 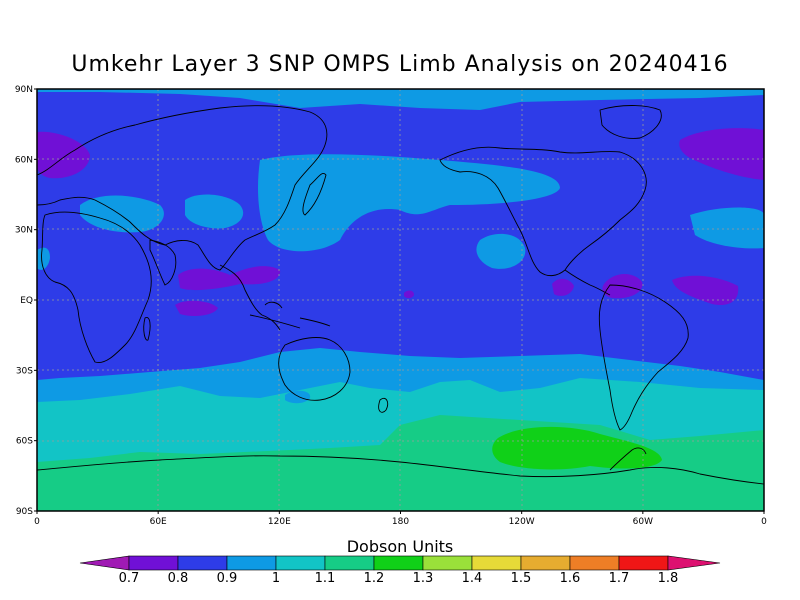 I want to click on lat-tick-label: 30N, so click(x=24, y=231).